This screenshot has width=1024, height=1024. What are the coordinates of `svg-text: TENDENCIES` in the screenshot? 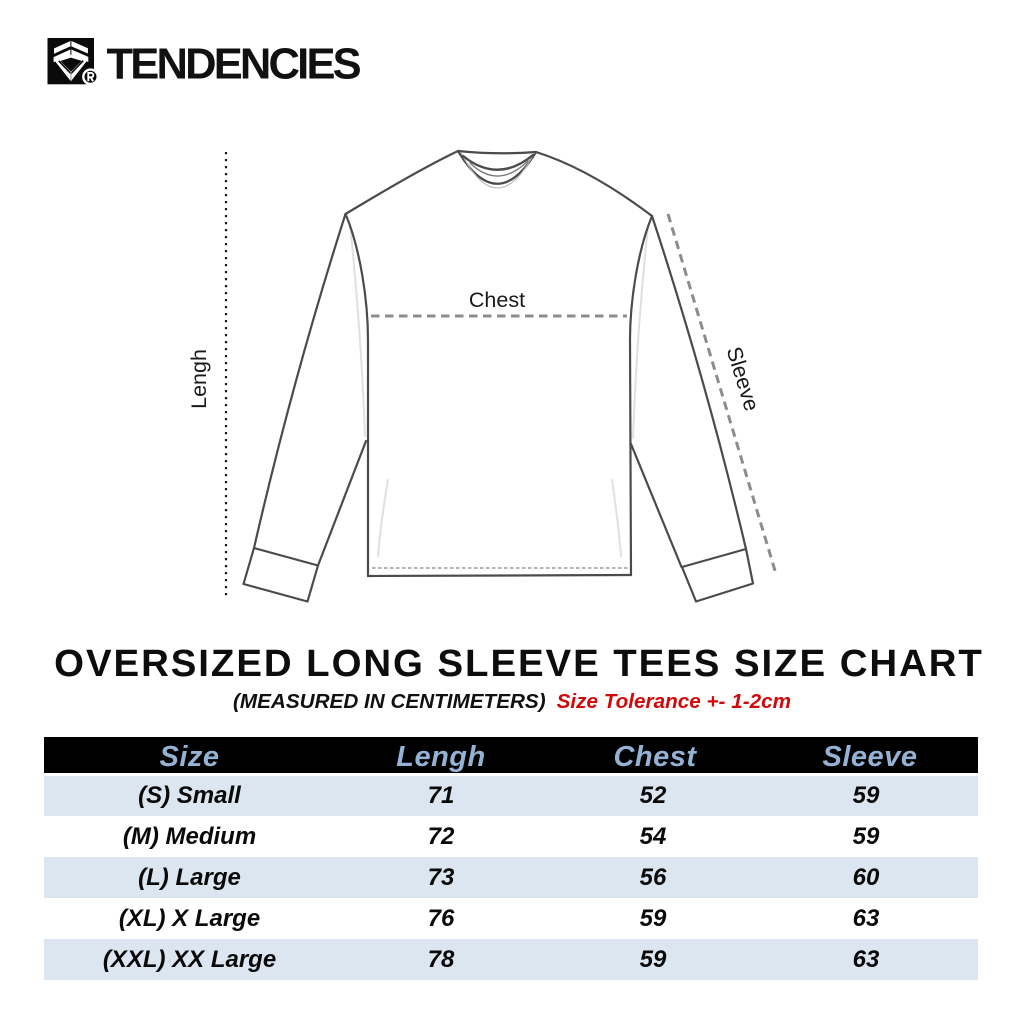 It's located at (234, 65).